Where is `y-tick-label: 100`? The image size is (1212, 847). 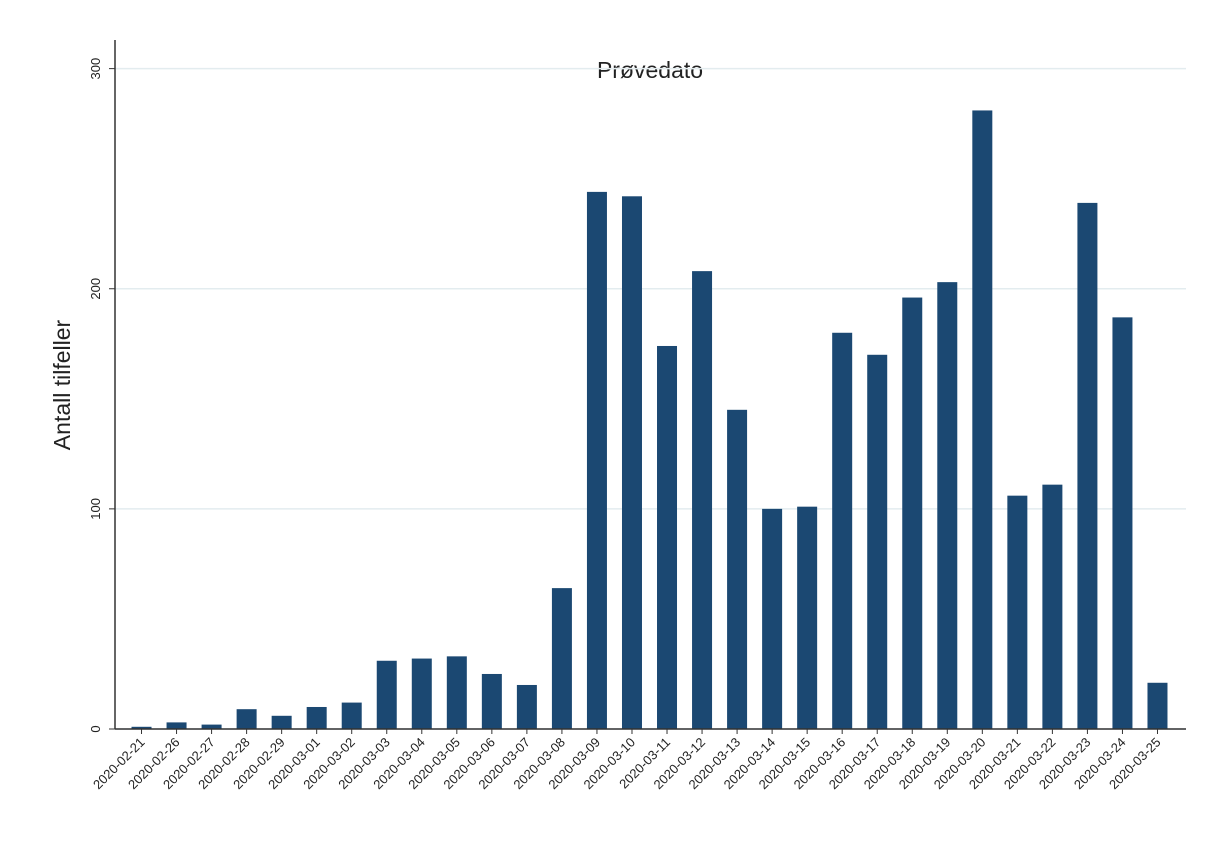 y-tick-label: 100 is located at coordinates (95, 509).